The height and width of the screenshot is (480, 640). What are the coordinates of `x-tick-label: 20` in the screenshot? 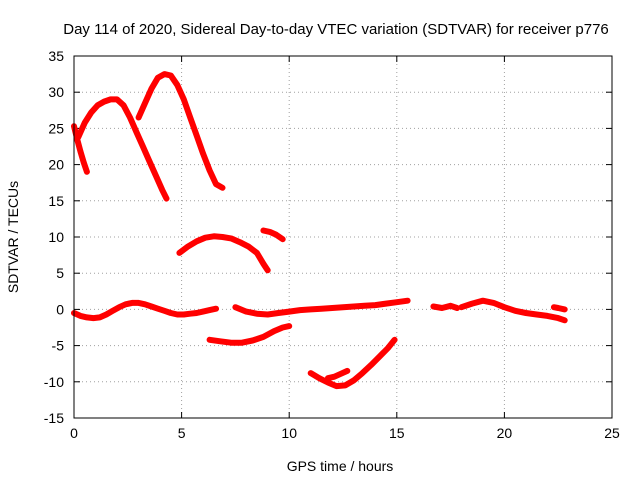 It's located at (505, 433).